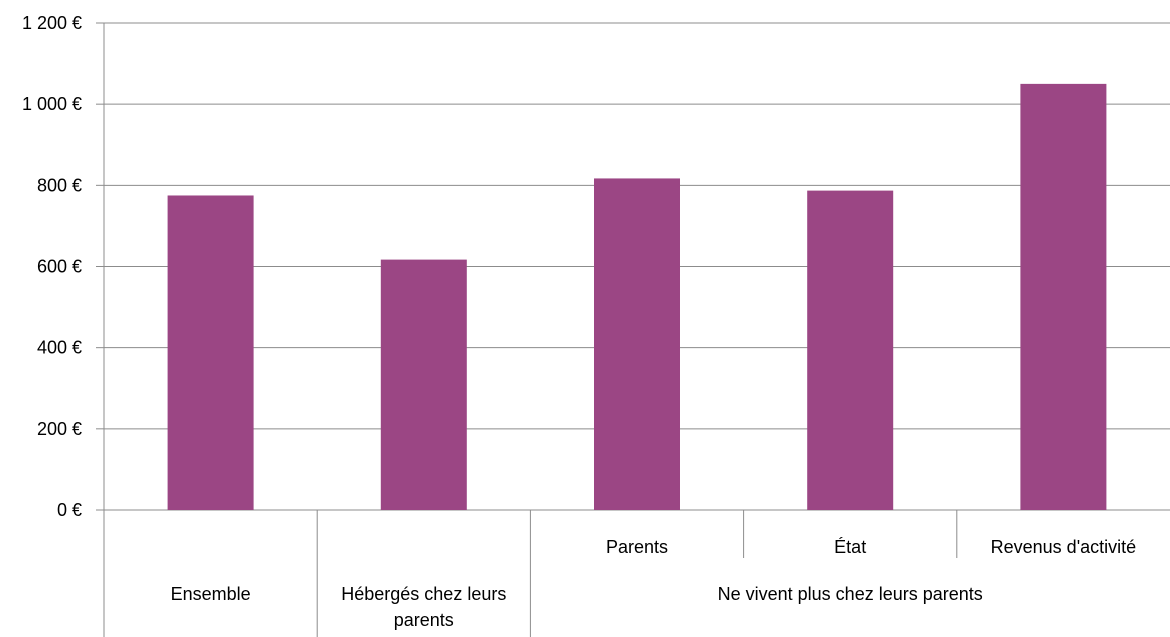  What do you see at coordinates (211, 594) in the screenshot?
I see `group-label: Ensemble` at bounding box center [211, 594].